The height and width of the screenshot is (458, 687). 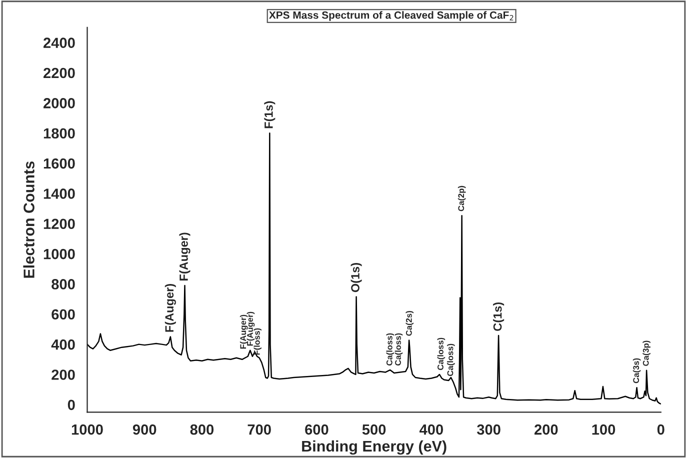 What do you see at coordinates (63, 314) in the screenshot?
I see `y-tick-label: 600` at bounding box center [63, 314].